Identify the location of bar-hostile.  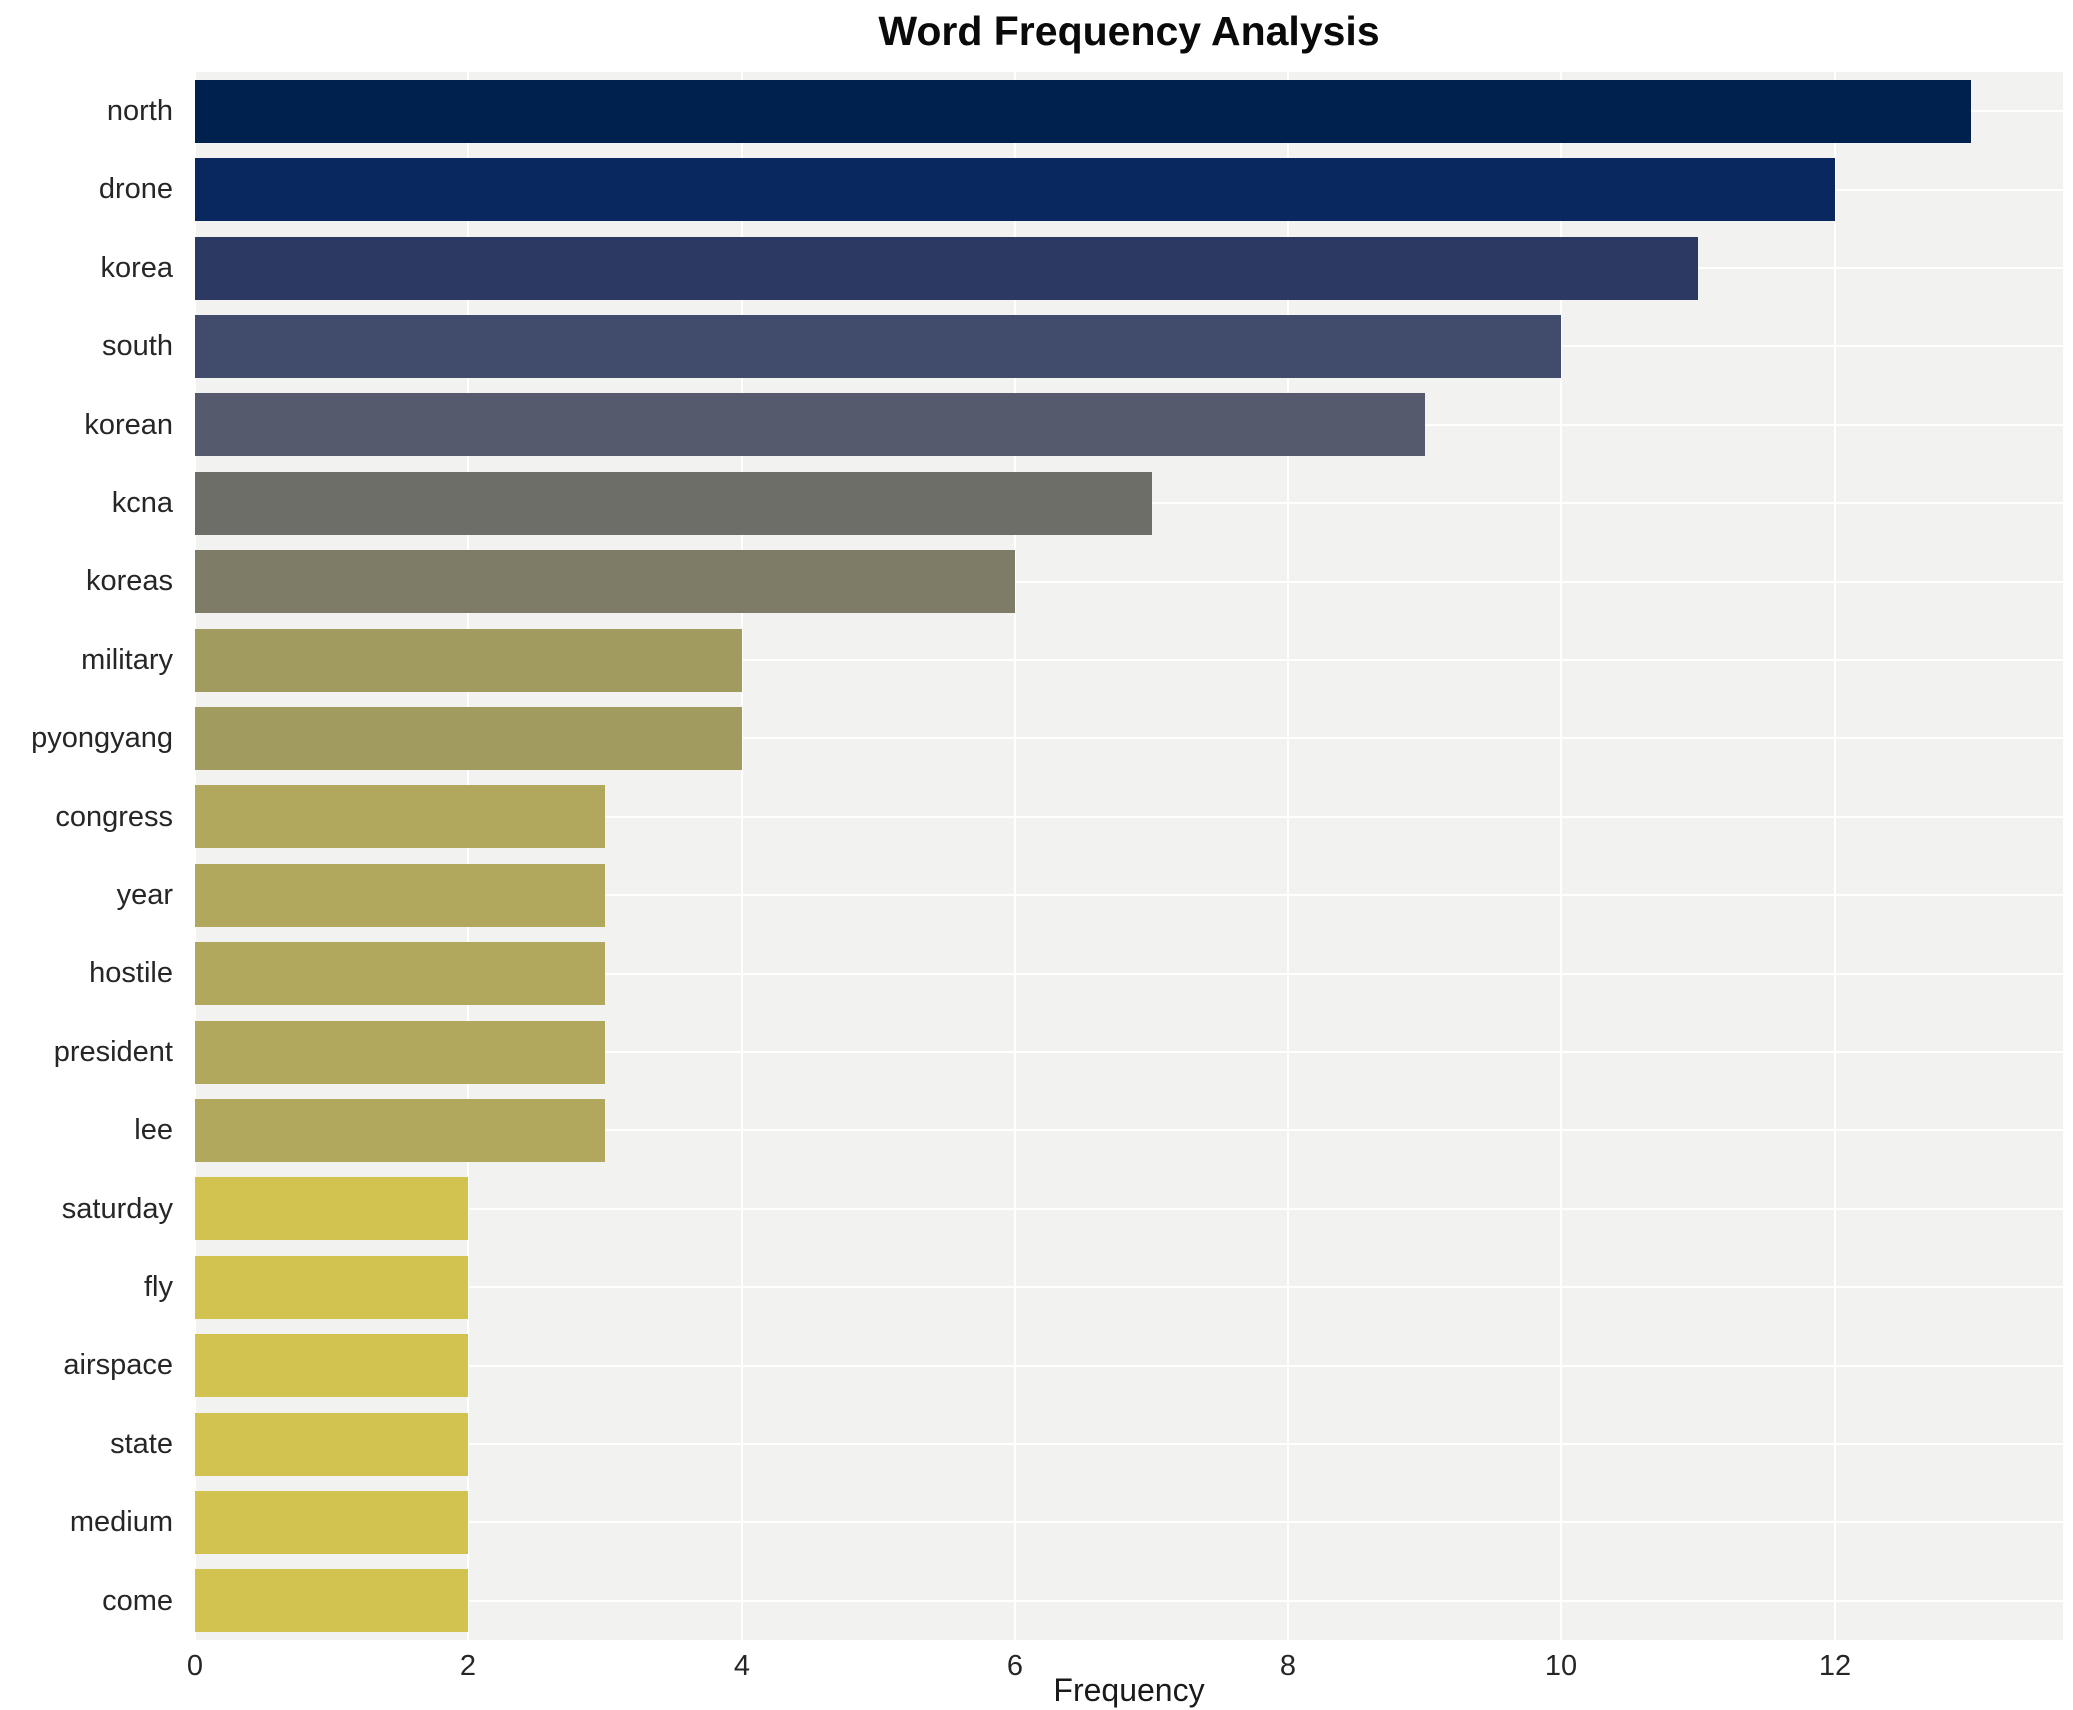
(400, 973).